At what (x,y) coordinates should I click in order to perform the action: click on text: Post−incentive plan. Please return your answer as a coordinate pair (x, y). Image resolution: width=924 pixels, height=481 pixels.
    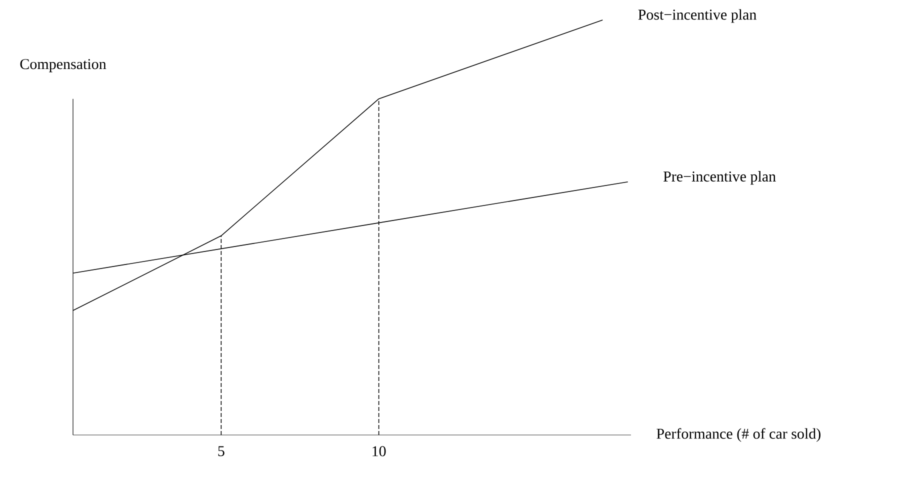
    Looking at the image, I should click on (697, 16).